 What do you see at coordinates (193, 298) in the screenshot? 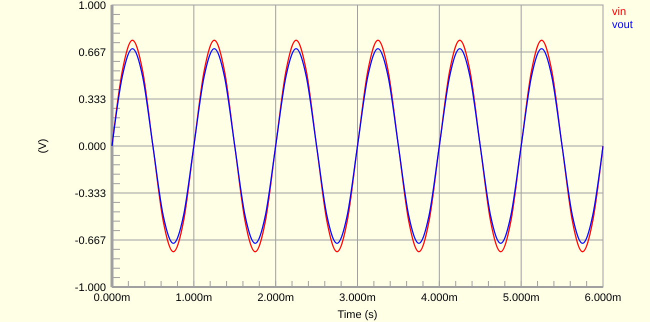
I see `x-tick-label: 1.000m` at bounding box center [193, 298].